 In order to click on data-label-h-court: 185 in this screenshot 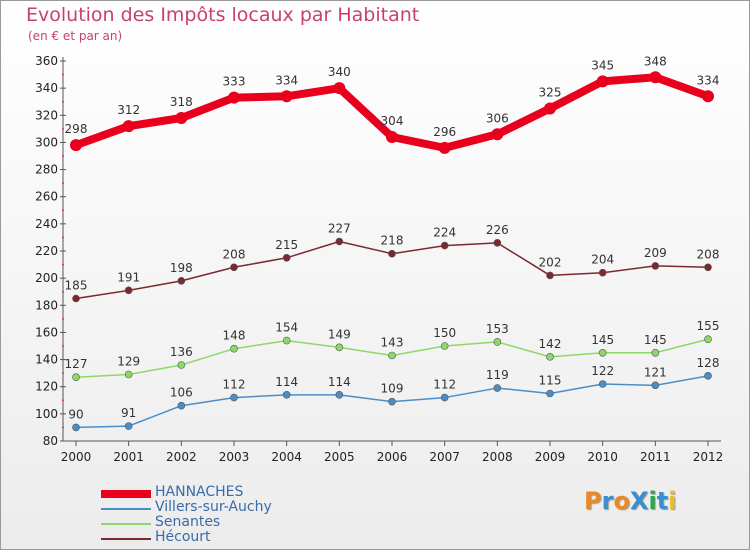, I will do `click(76, 286)`.